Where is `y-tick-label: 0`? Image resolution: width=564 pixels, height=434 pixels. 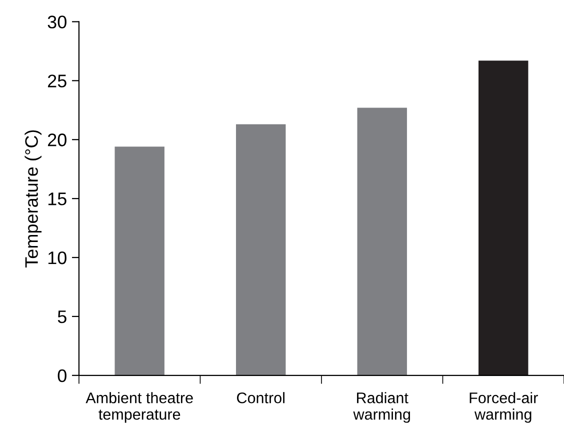
y-tick-label: 0 is located at coordinates (62, 375).